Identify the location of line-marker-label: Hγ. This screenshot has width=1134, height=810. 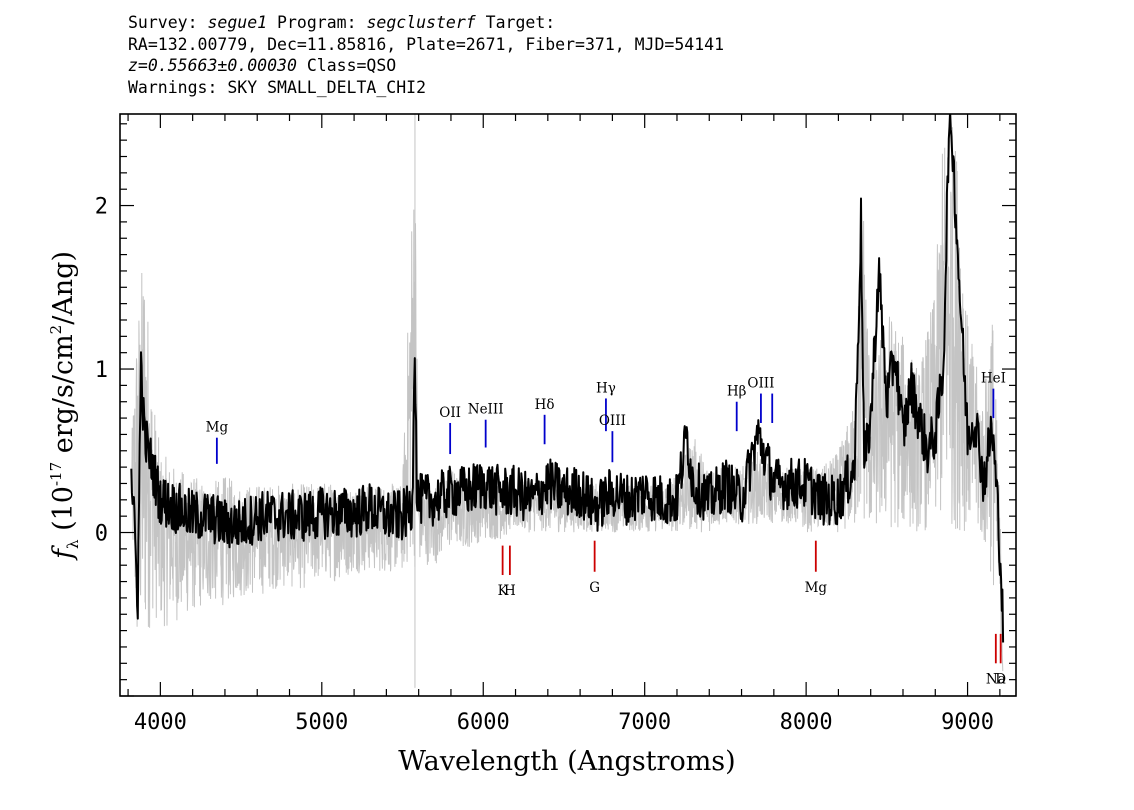
(606, 388).